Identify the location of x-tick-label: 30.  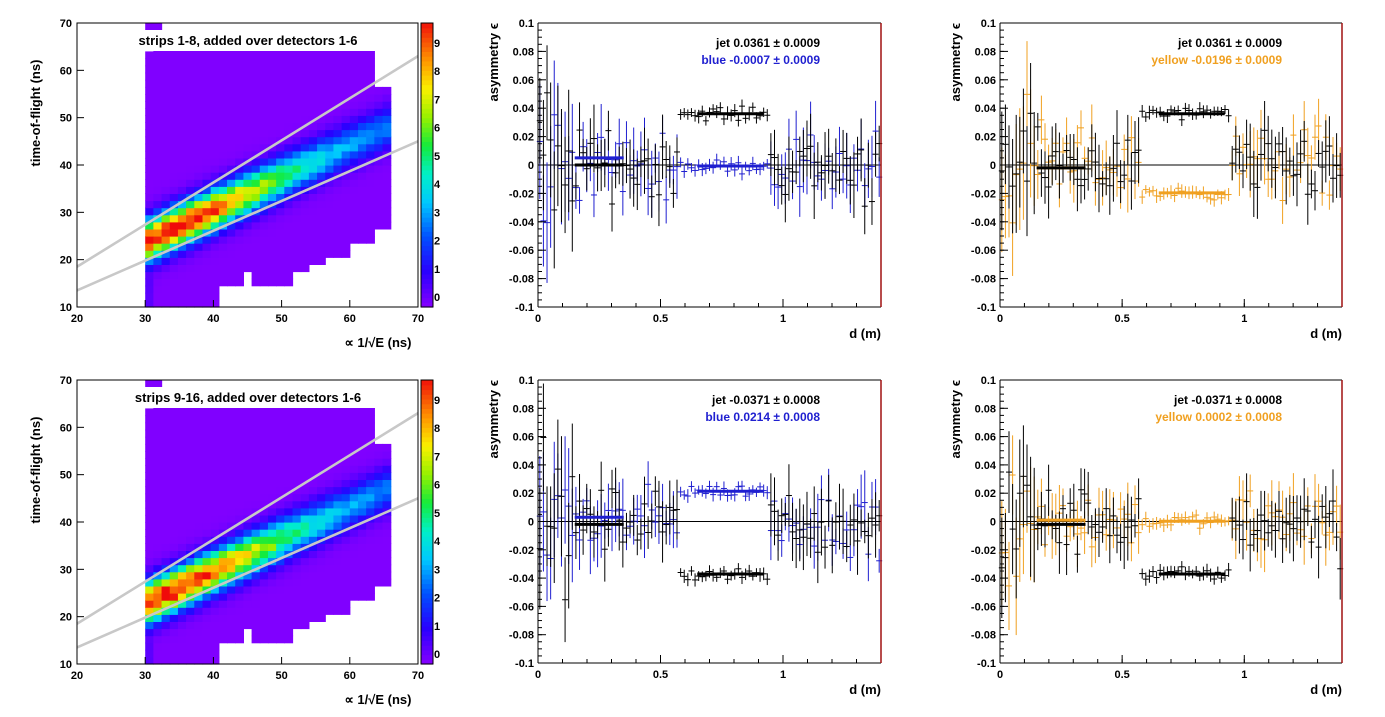
(145, 676).